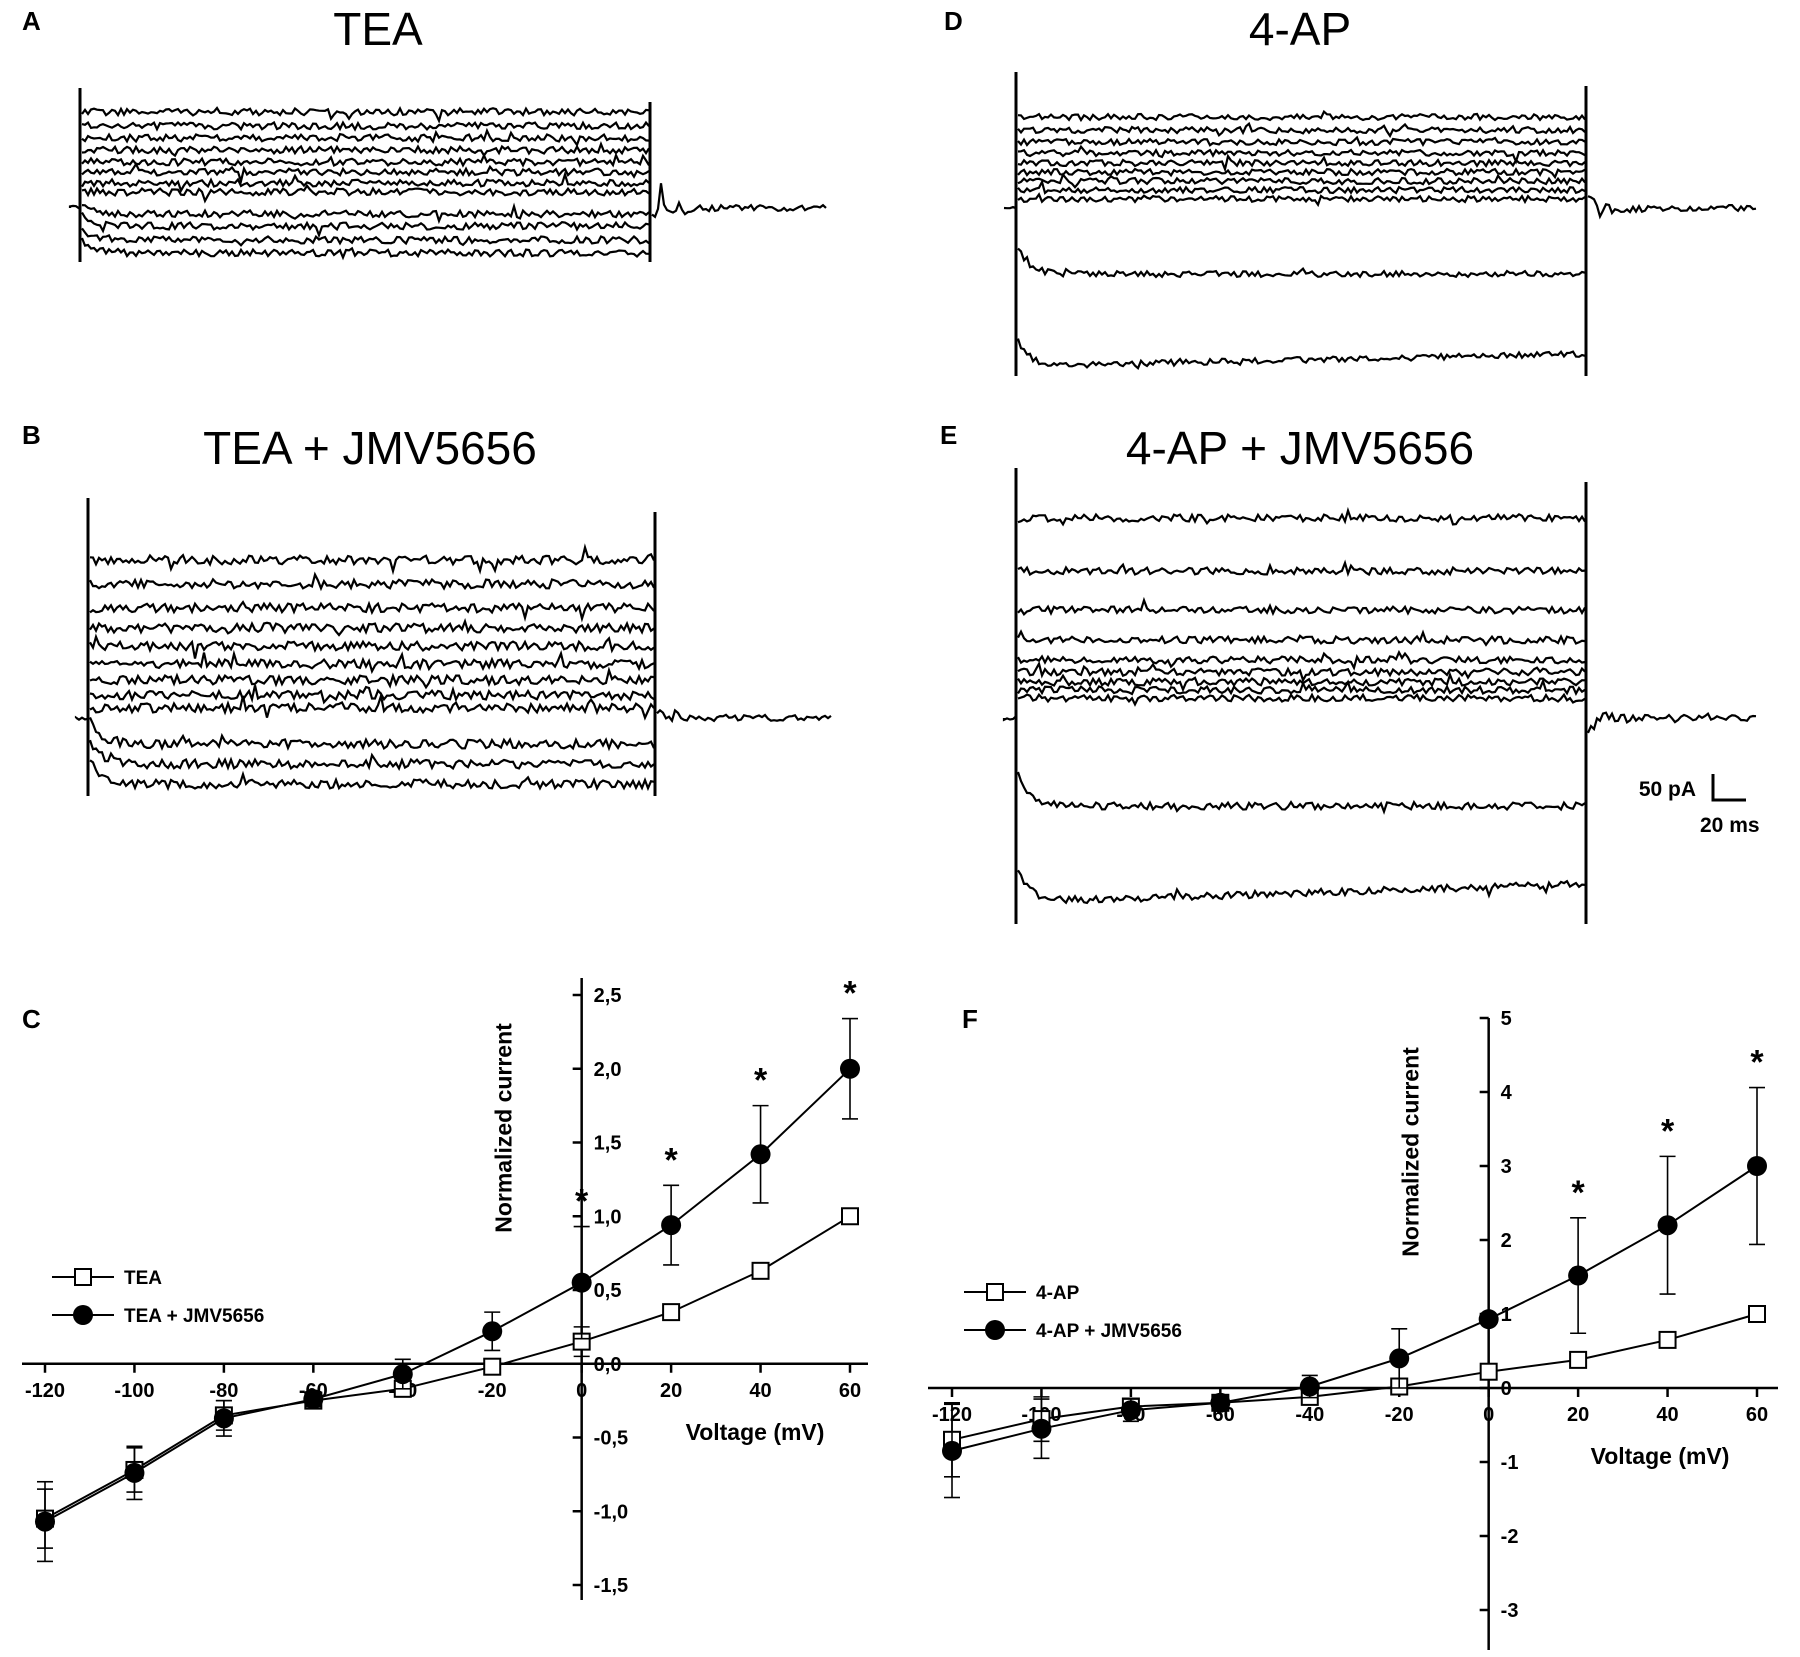  What do you see at coordinates (948, 435) in the screenshot?
I see `panel-label-e: E` at bounding box center [948, 435].